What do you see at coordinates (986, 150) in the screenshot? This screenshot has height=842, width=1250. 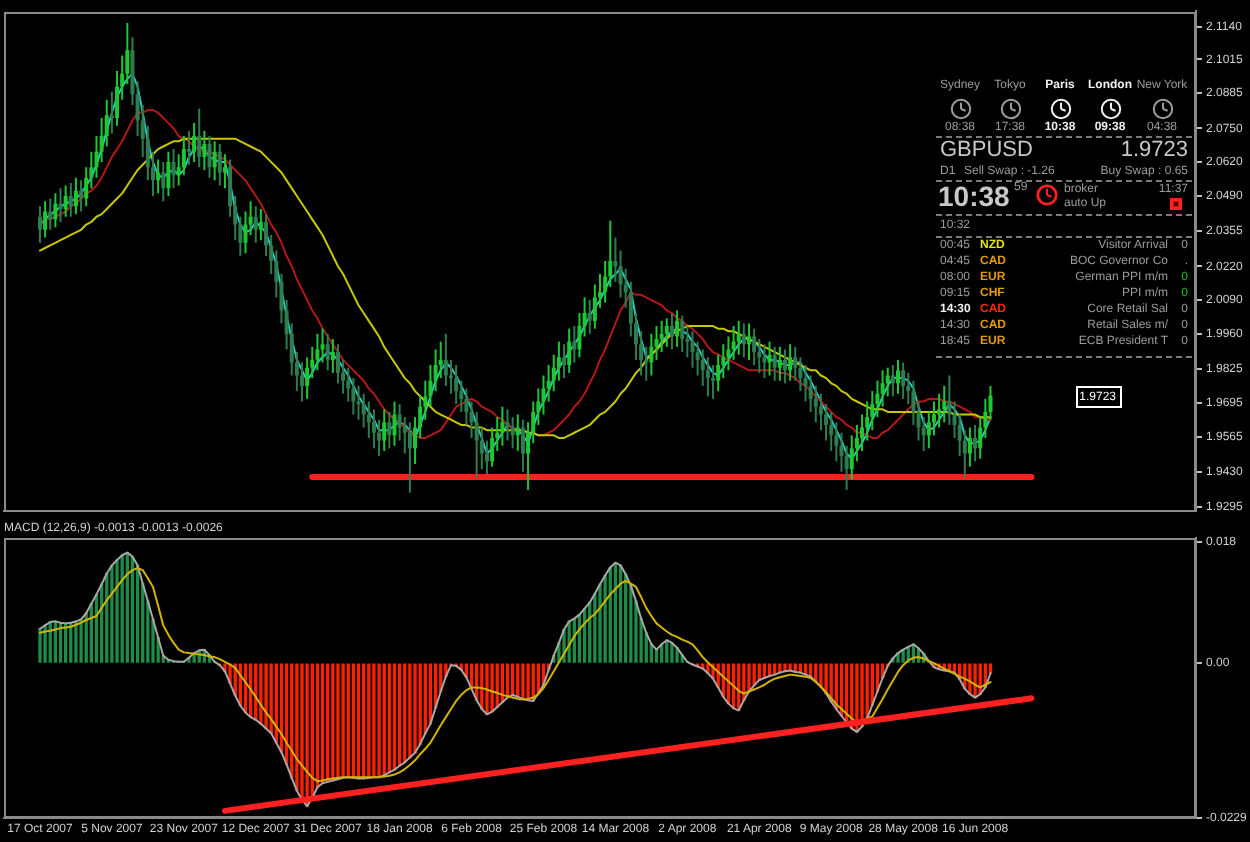 I see `annotation: GBPUSD` at bounding box center [986, 150].